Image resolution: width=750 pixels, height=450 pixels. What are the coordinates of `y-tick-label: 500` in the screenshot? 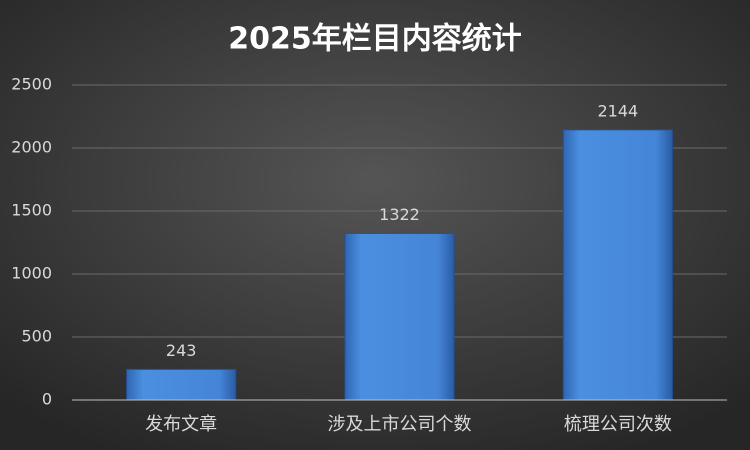 It's located at (36, 336).